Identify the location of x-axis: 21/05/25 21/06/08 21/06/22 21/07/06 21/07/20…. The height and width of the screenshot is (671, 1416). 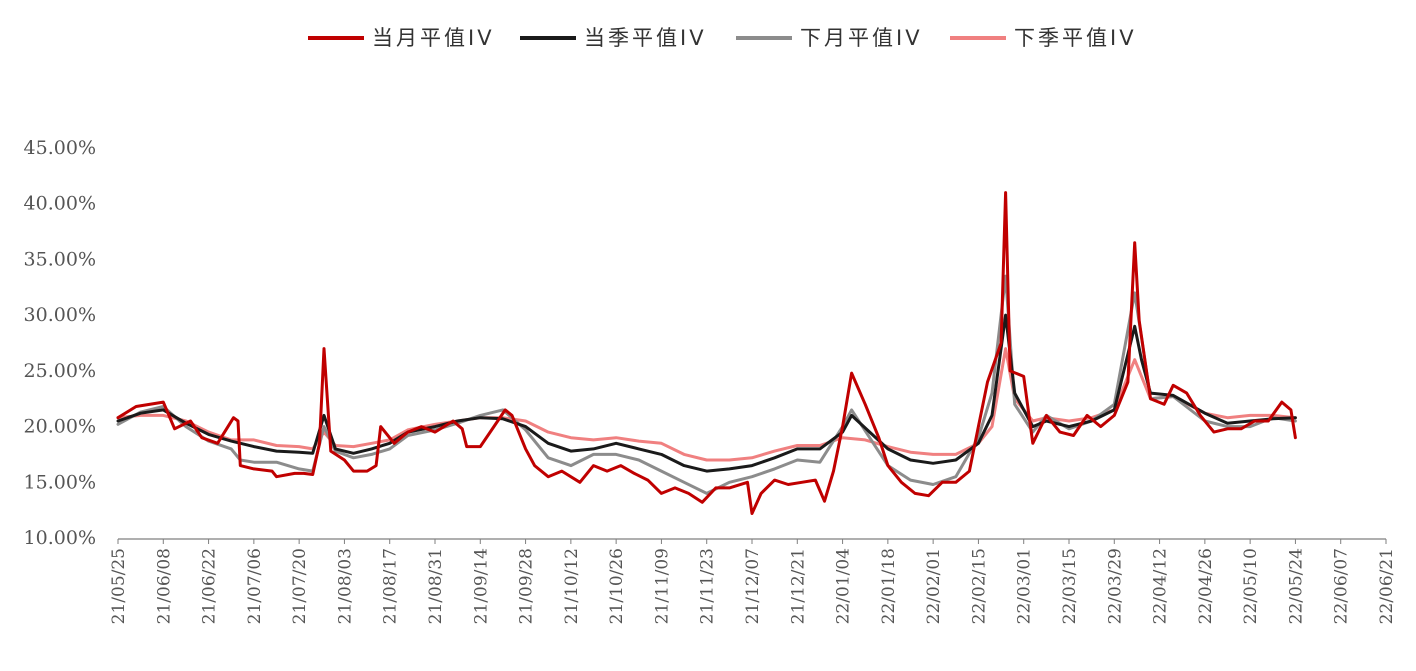
(753, 581).